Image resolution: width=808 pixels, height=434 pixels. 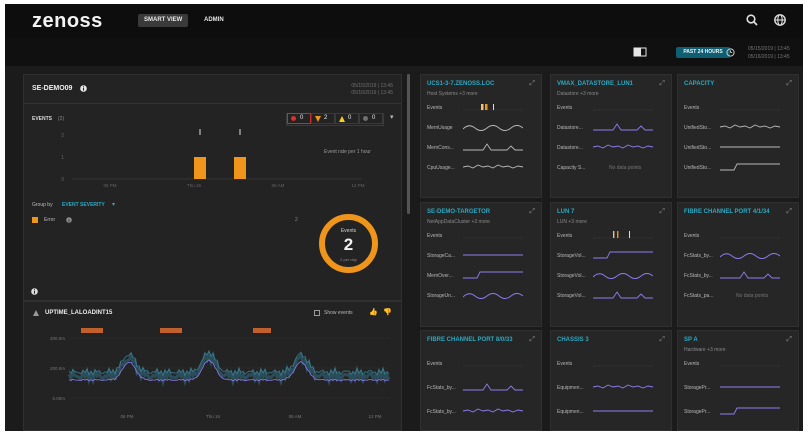 What do you see at coordinates (769, 49) in the screenshot?
I see `date-from: 05/15/2019 | 13:45` at bounding box center [769, 49].